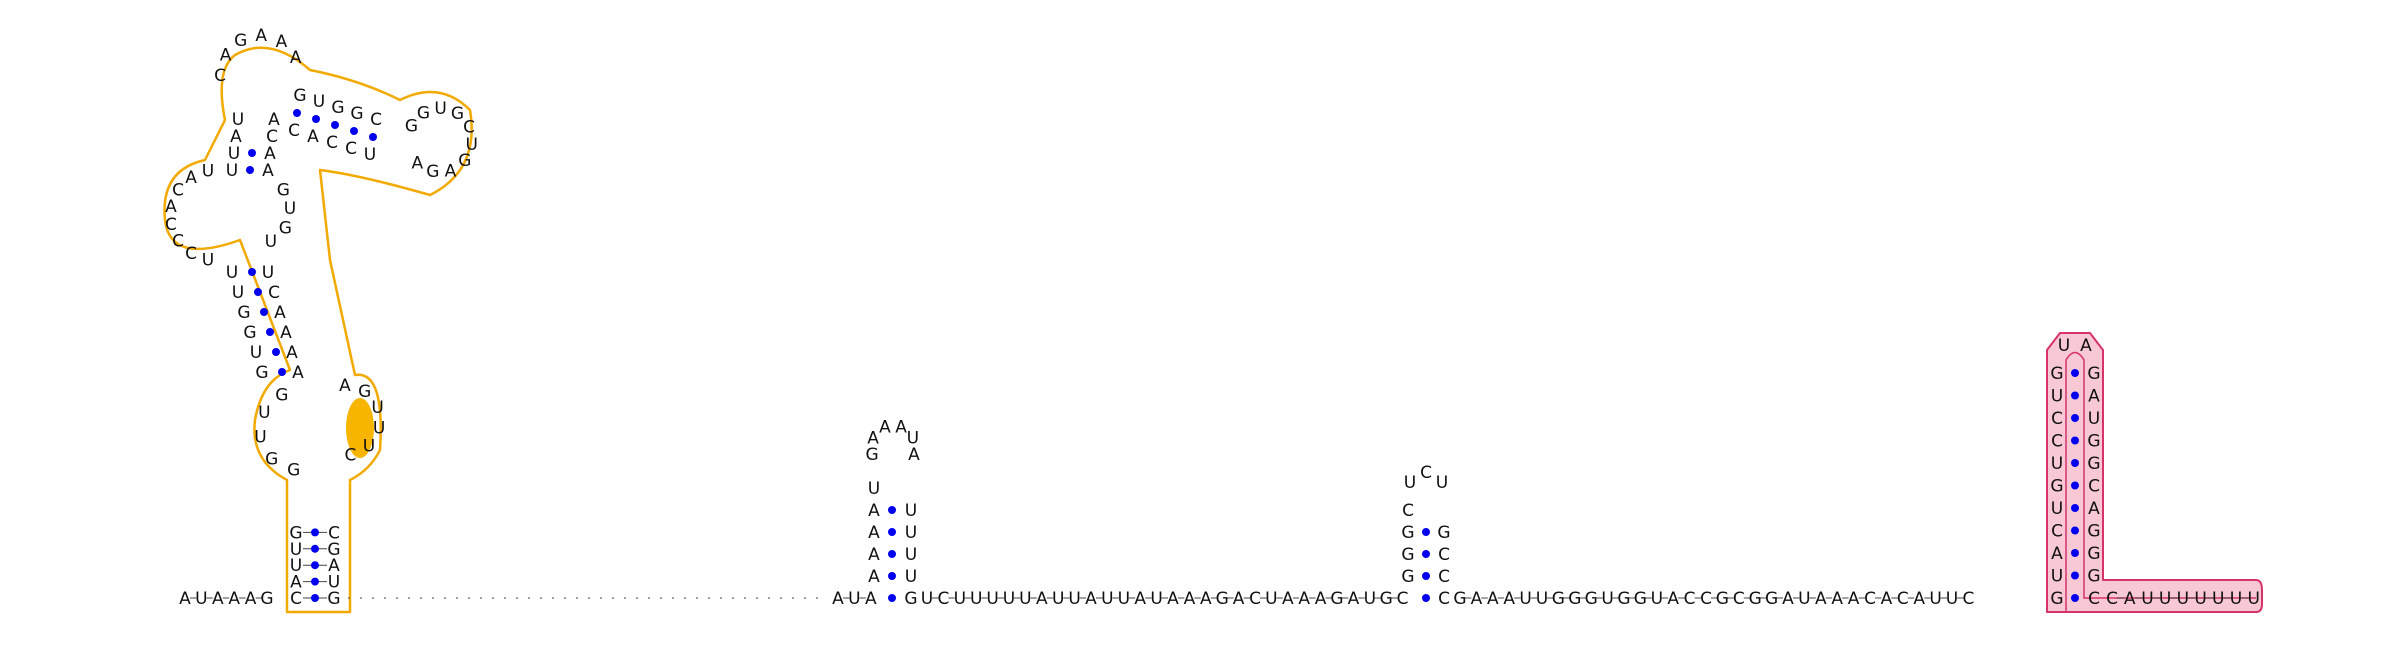 The width and height of the screenshot is (2400, 647). What do you see at coordinates (2057, 532) in the screenshot?
I see `terminator-stem5-base: C` at bounding box center [2057, 532].